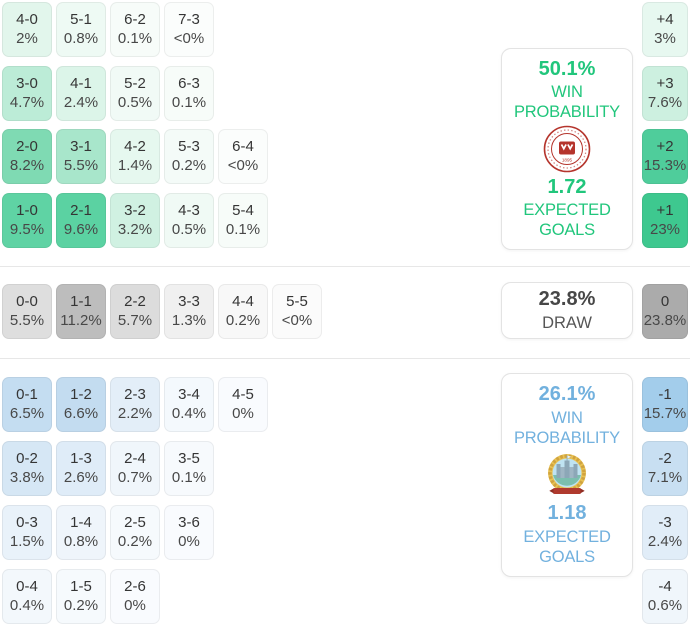  What do you see at coordinates (135, 596) in the screenshot?
I see `away-score-cell-2-6: 2-6 0%` at bounding box center [135, 596].